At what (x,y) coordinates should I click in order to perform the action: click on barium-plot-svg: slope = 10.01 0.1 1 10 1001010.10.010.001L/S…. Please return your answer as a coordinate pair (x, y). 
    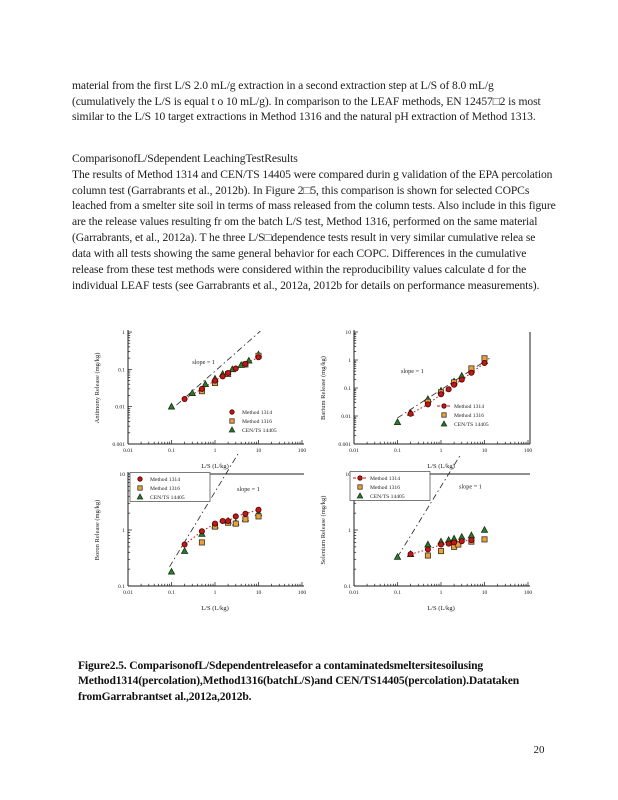
    Looking at the image, I should click on (426, 400).